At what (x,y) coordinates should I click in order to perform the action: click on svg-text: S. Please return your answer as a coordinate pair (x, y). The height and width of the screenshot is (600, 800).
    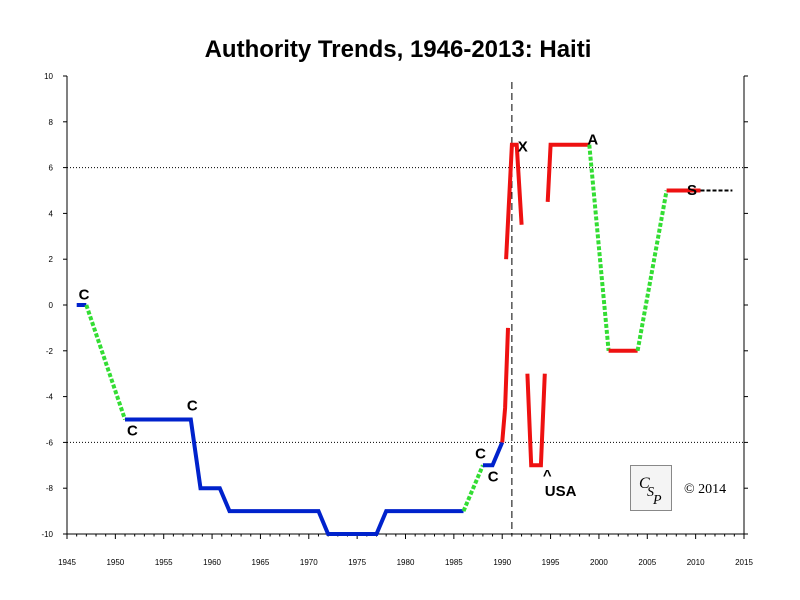
    Looking at the image, I should click on (650, 492).